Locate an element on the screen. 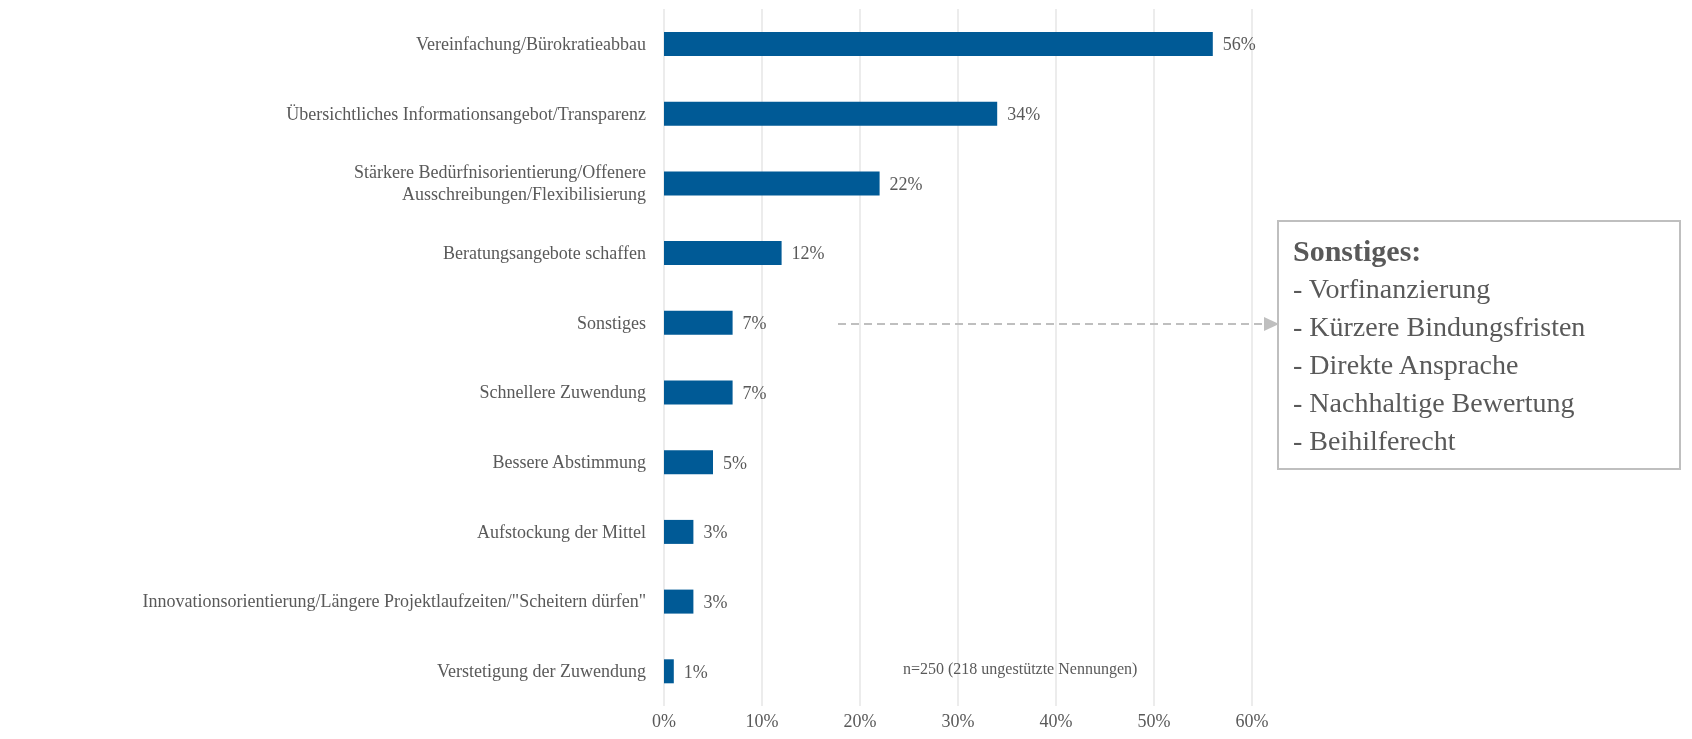 Image resolution: width=1692 pixels, height=739 pixels. text: - Nachhaltige Bewertung is located at coordinates (1434, 403).